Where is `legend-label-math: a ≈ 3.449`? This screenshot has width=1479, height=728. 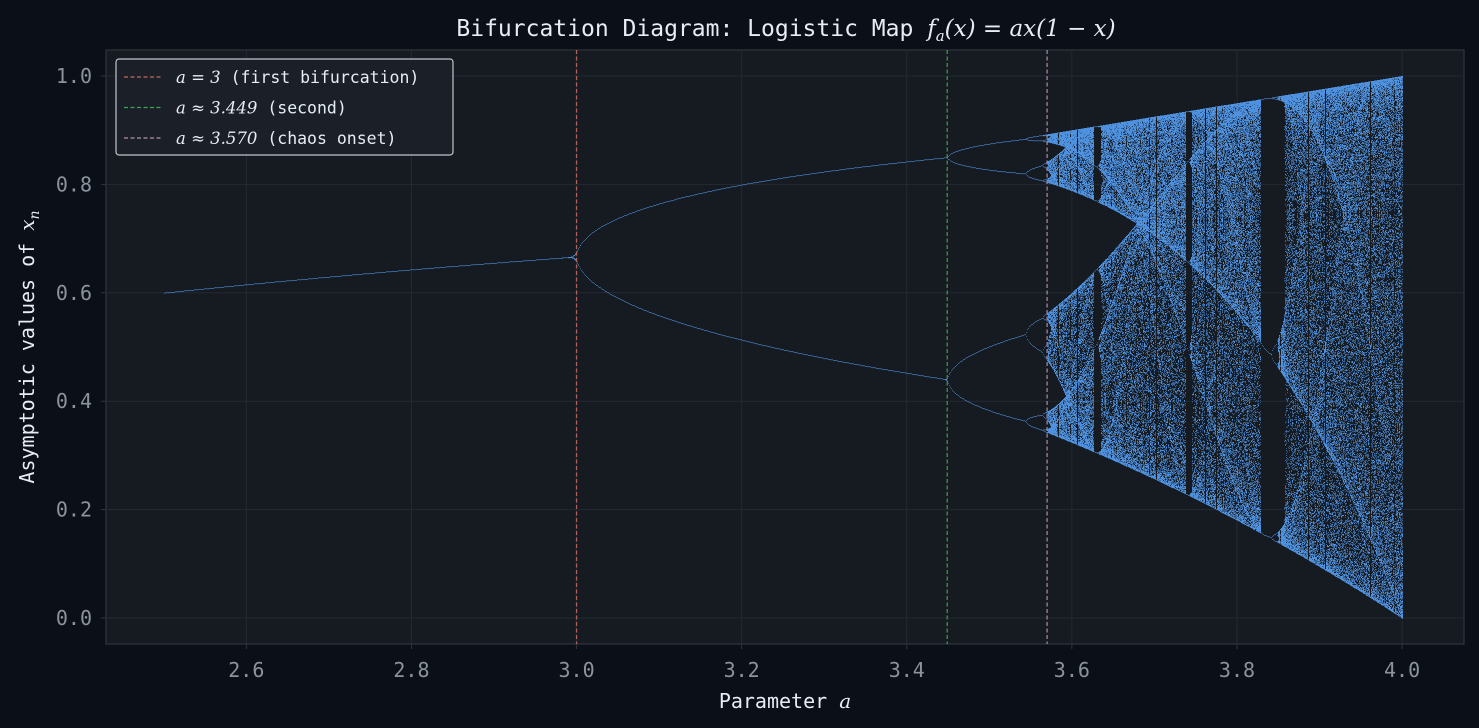
legend-label-math: a ≈ 3.449 is located at coordinates (216, 108).